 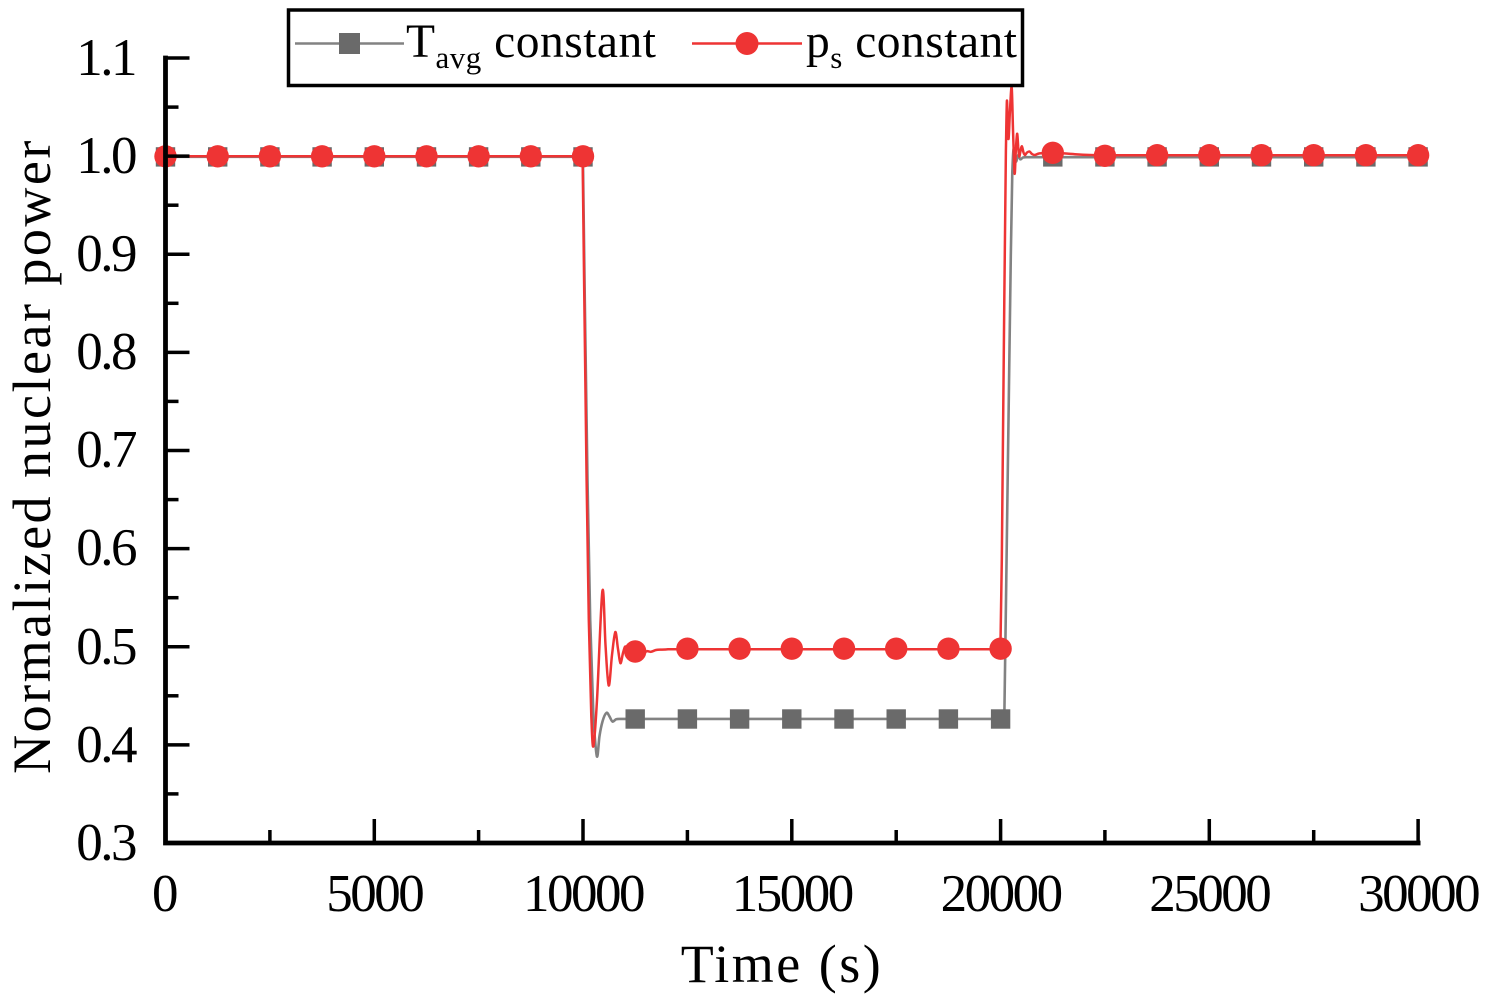 What do you see at coordinates (32, 456) in the screenshot?
I see `svg-text: Normalized nuclear power` at bounding box center [32, 456].